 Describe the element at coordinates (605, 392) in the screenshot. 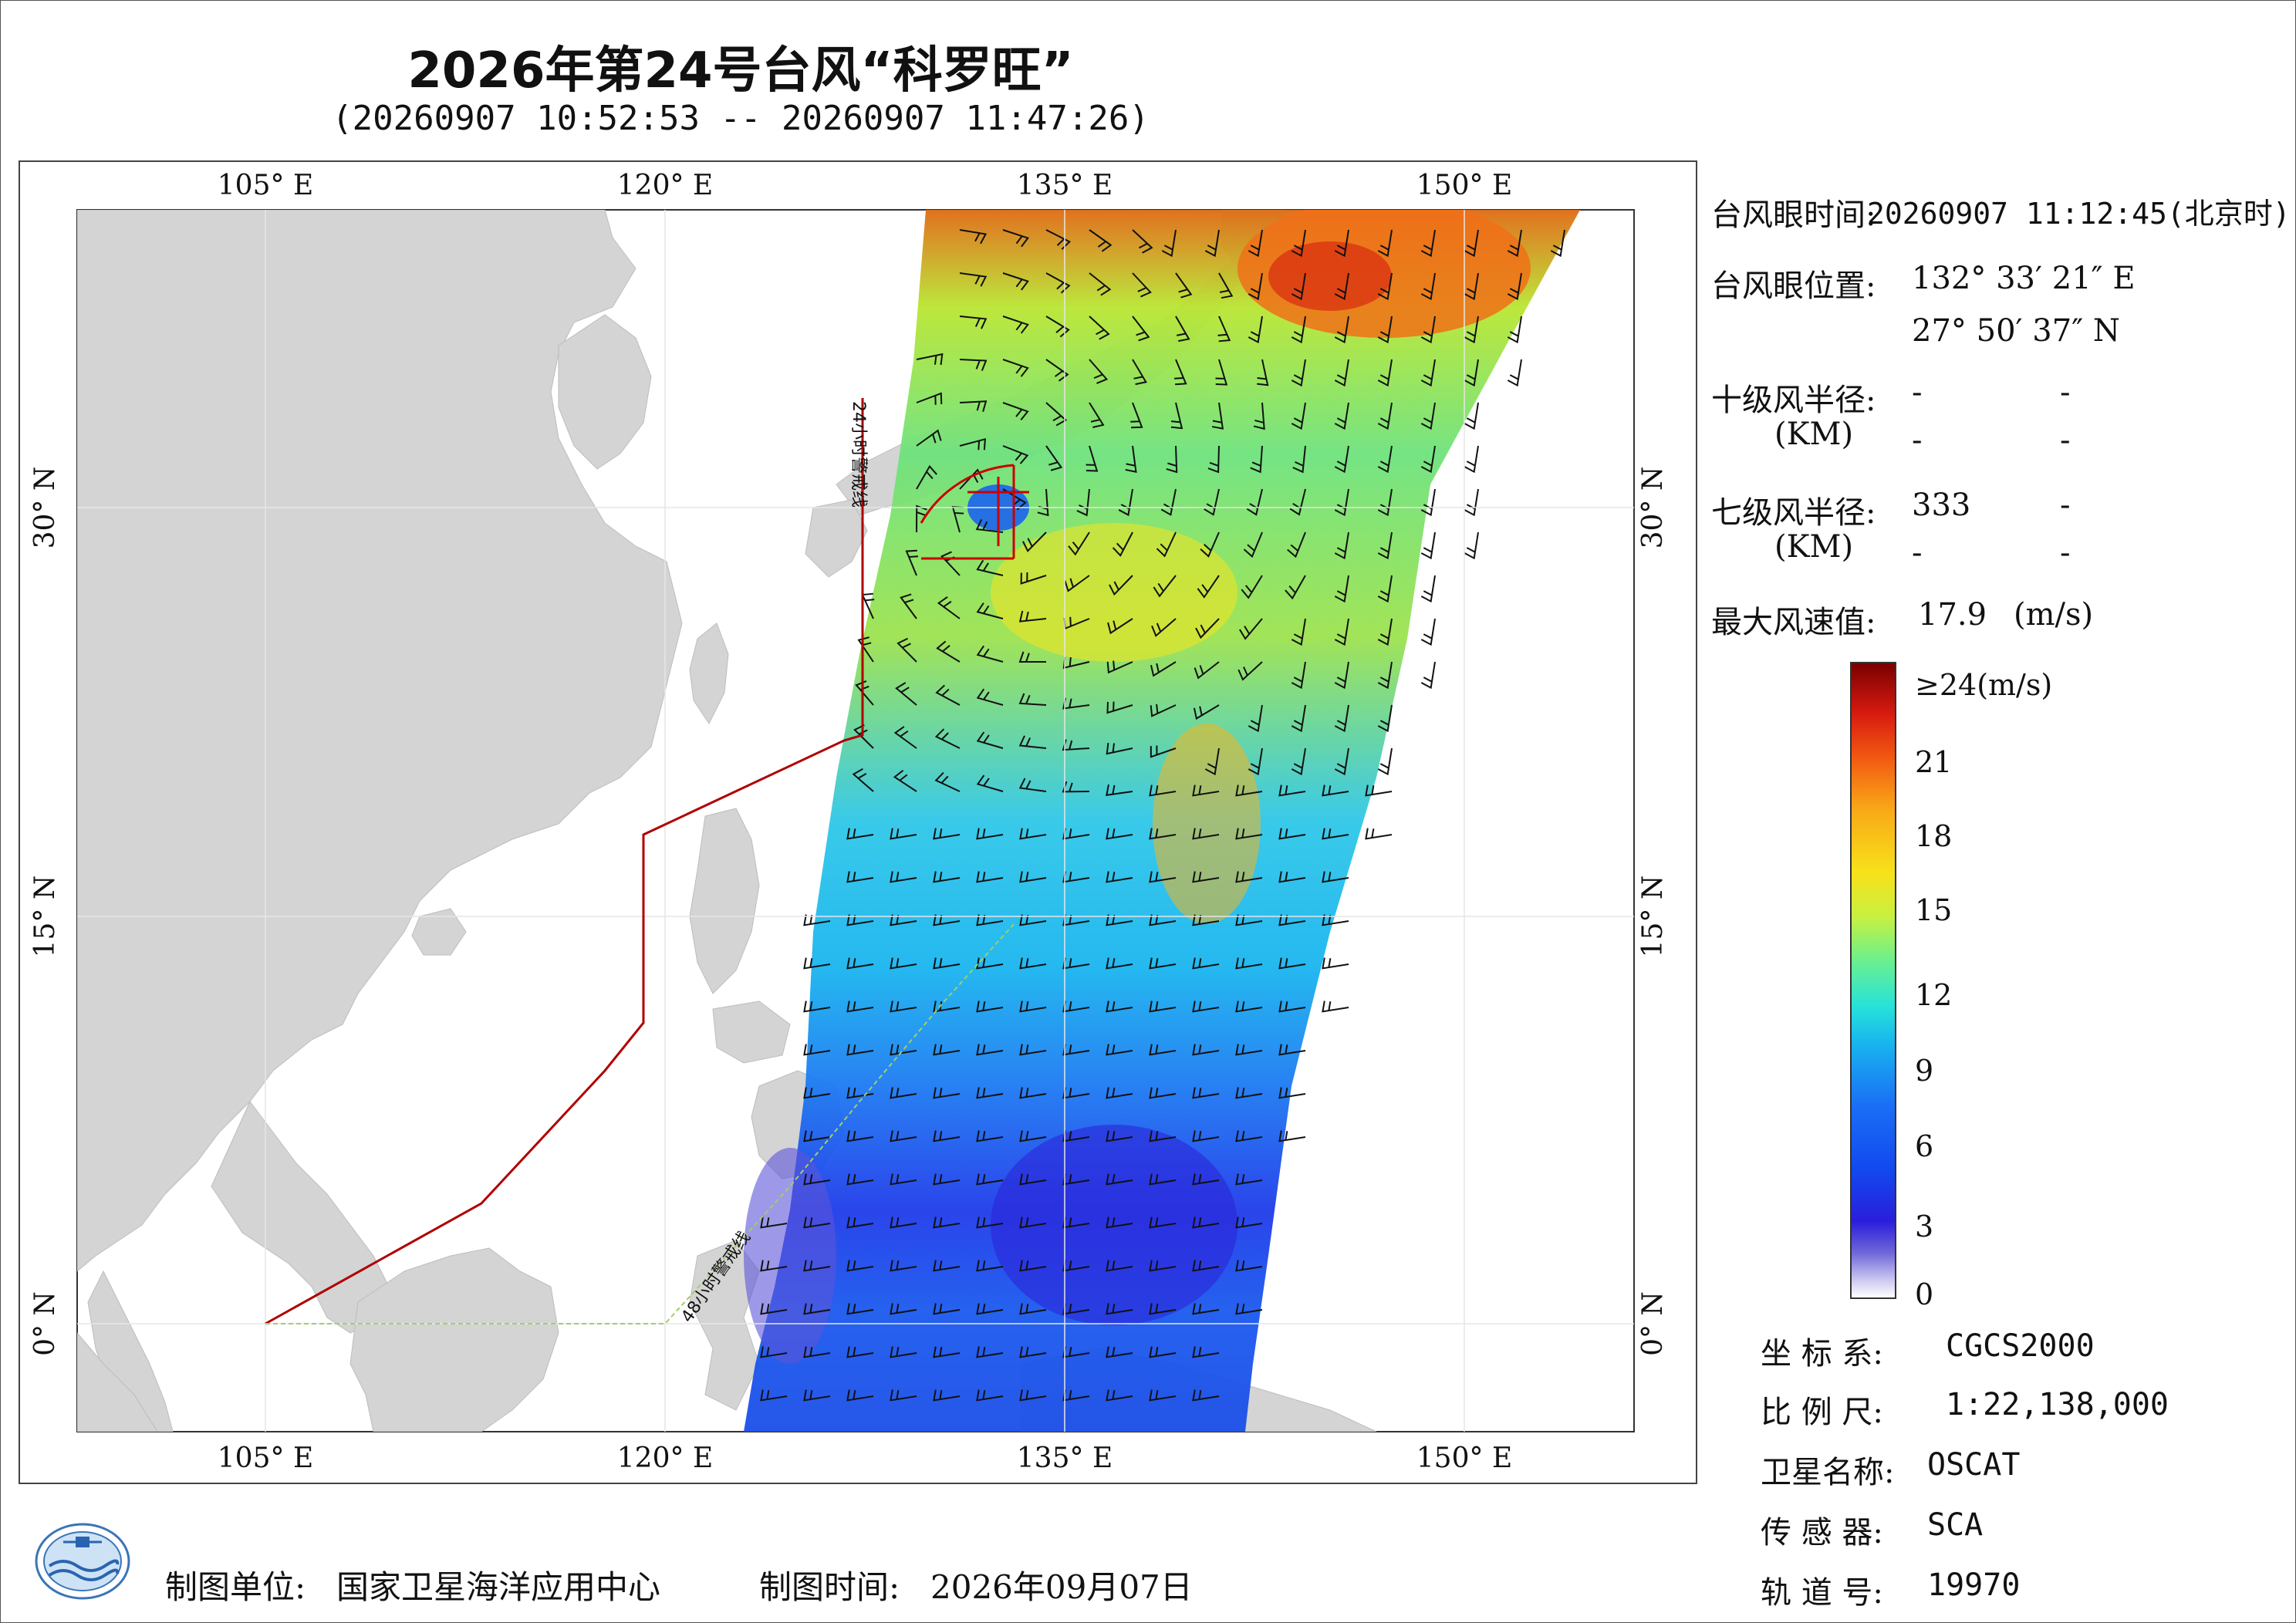

I see `korea` at that location.